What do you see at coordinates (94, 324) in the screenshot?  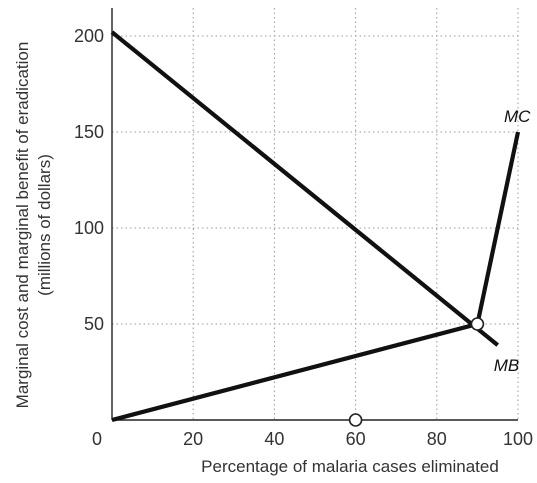 I see `y-tick-label-50: 50` at bounding box center [94, 324].